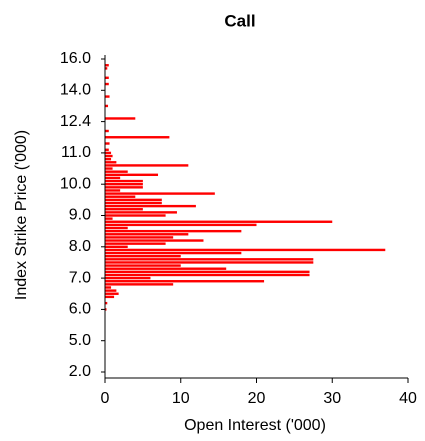  What do you see at coordinates (75, 121) in the screenshot?
I see `y-tick-label: 12.4` at bounding box center [75, 121].